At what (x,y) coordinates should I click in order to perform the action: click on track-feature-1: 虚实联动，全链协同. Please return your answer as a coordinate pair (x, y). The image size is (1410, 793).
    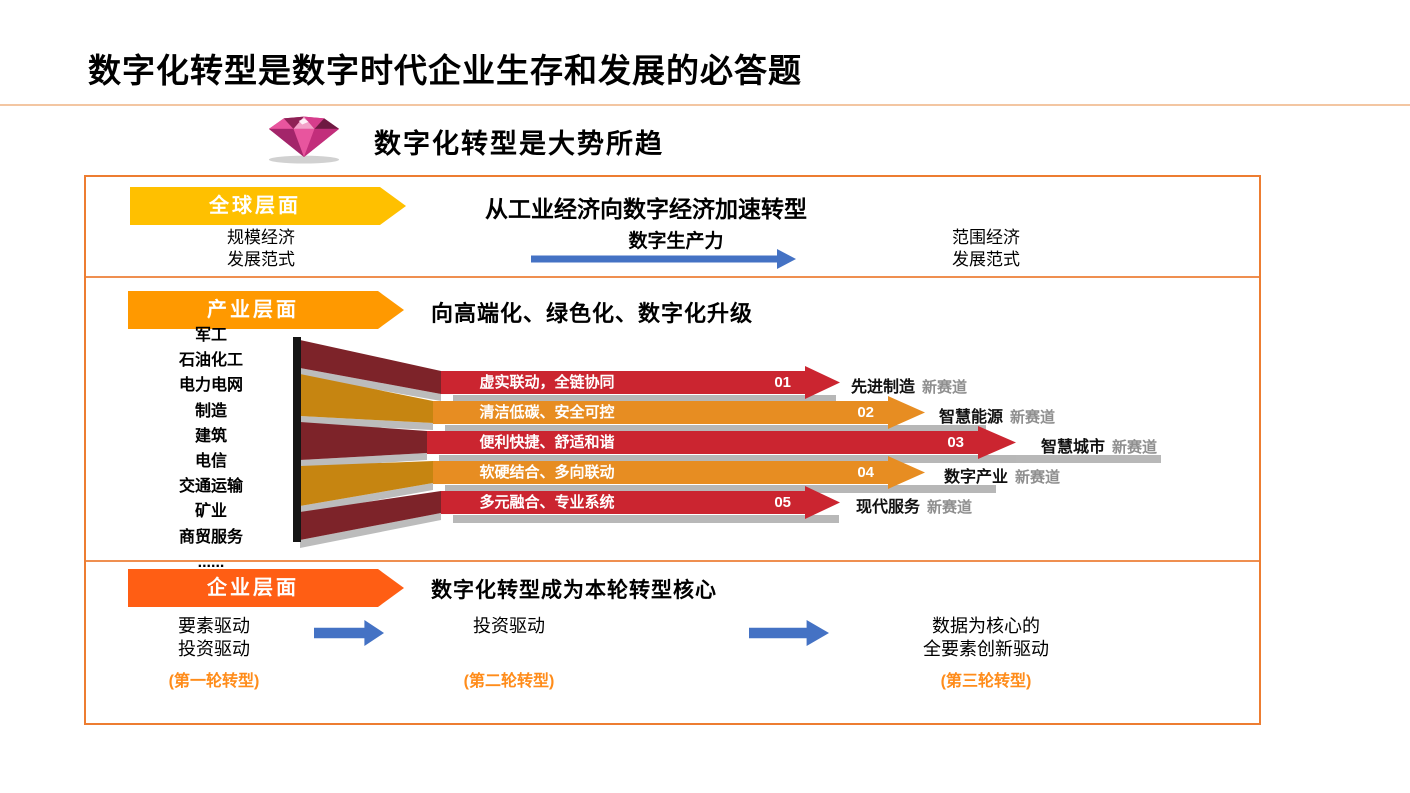
    Looking at the image, I should click on (547, 382).